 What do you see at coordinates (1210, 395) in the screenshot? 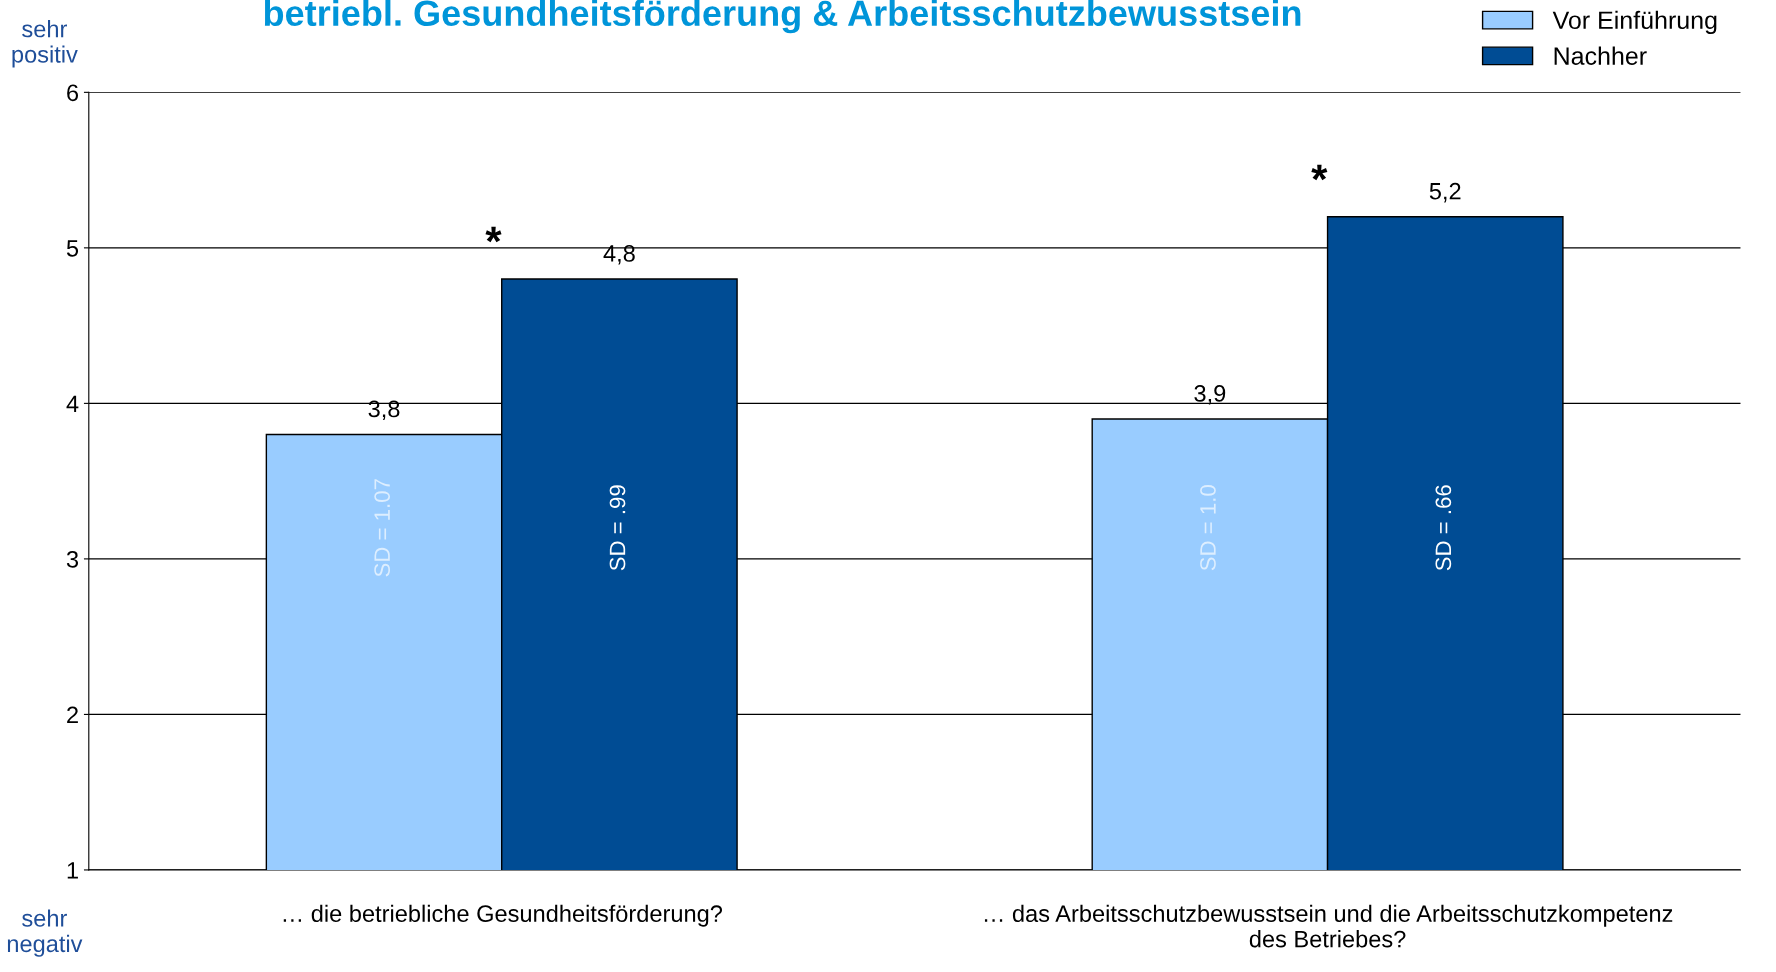
I see `data-label: 3,9` at bounding box center [1210, 395].